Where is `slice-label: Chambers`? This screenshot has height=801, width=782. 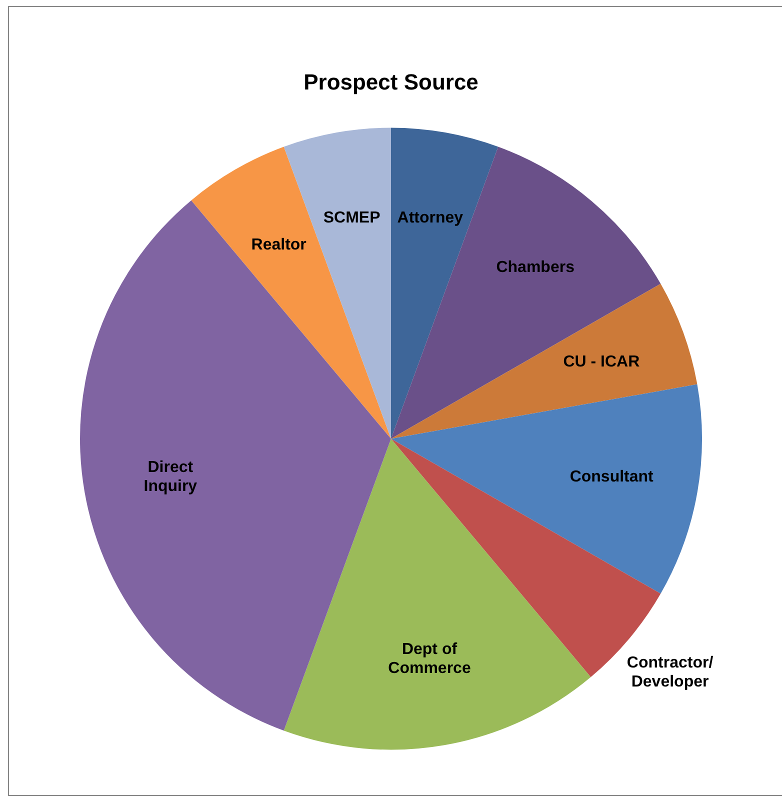
slice-label: Chambers is located at coordinates (535, 267).